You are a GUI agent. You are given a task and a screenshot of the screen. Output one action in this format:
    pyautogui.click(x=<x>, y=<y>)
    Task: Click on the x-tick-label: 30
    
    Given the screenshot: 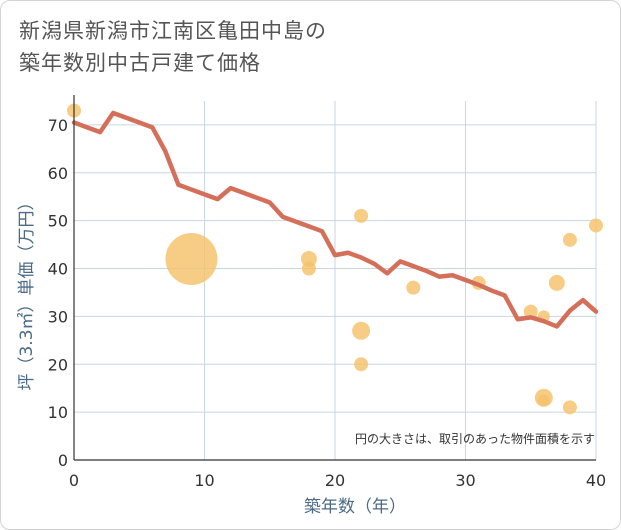 What is the action you would take?
    pyautogui.click(x=465, y=480)
    